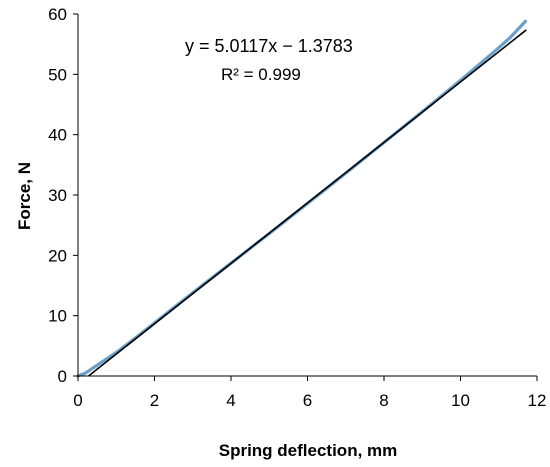 Image resolution: width=550 pixels, height=467 pixels. I want to click on x-tick-label: 2, so click(154, 400).